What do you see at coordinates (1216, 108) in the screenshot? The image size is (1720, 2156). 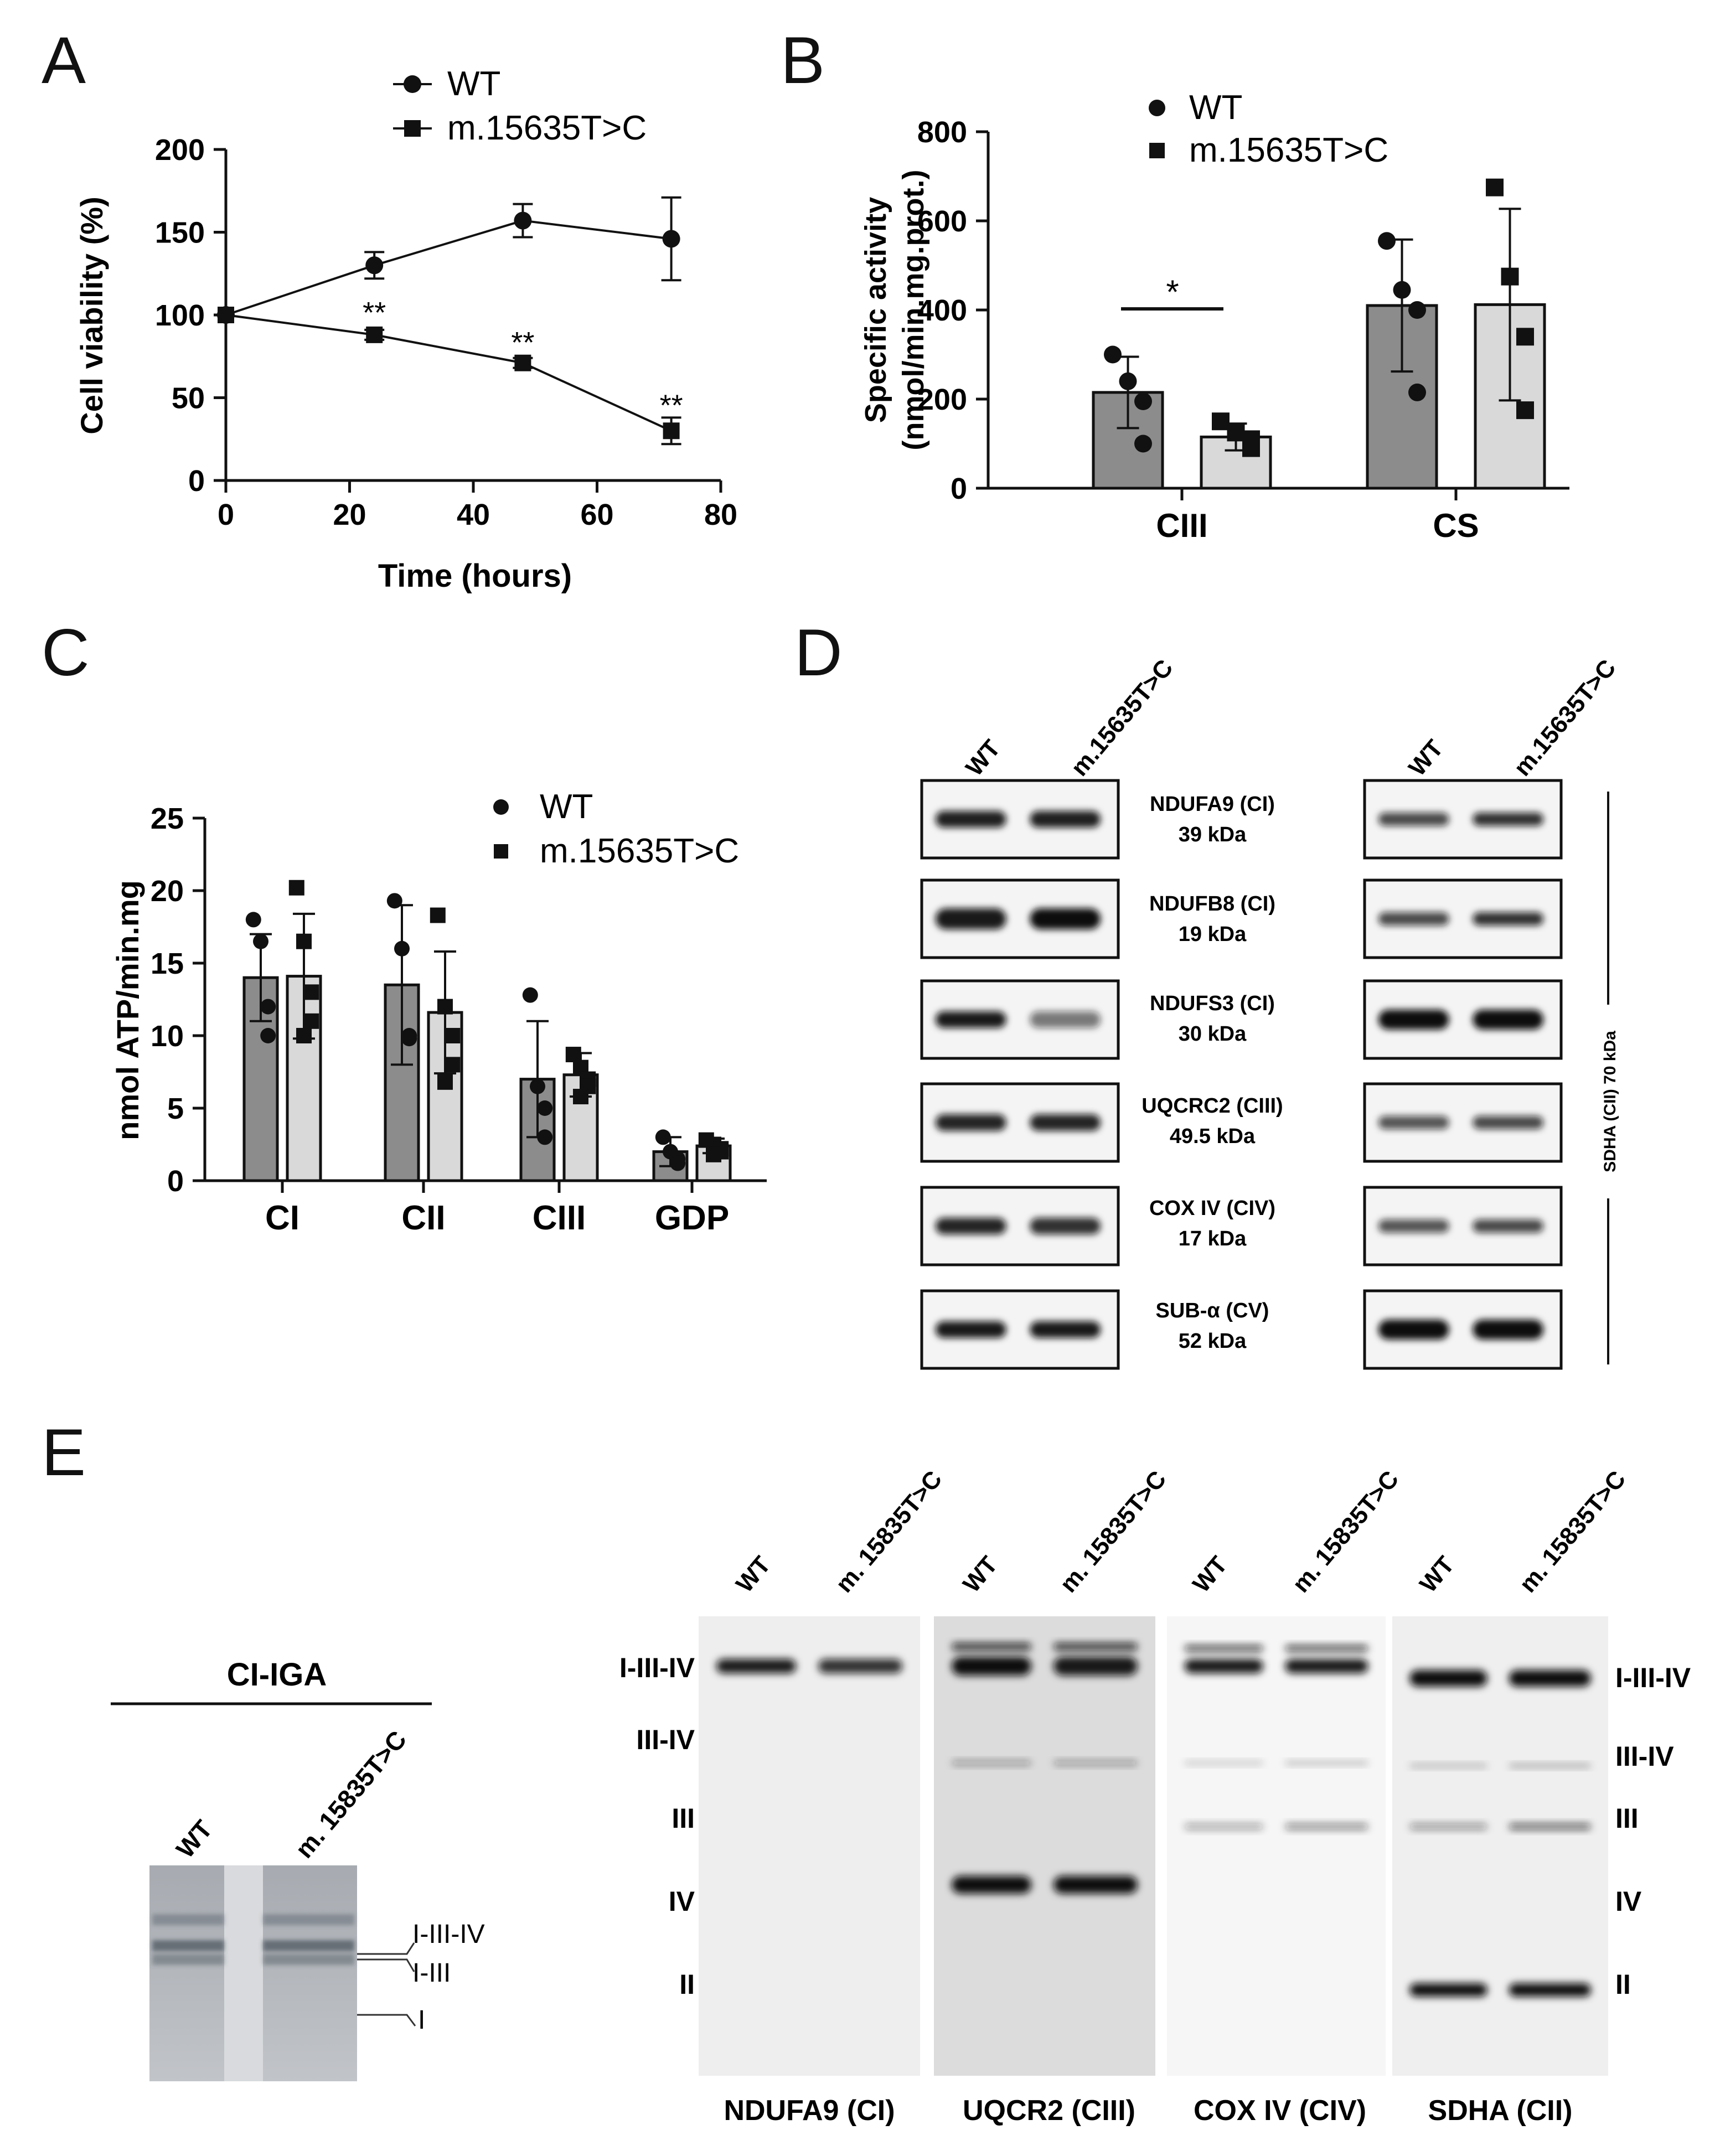 I see `chart-b-legend-wt: WT` at bounding box center [1216, 108].